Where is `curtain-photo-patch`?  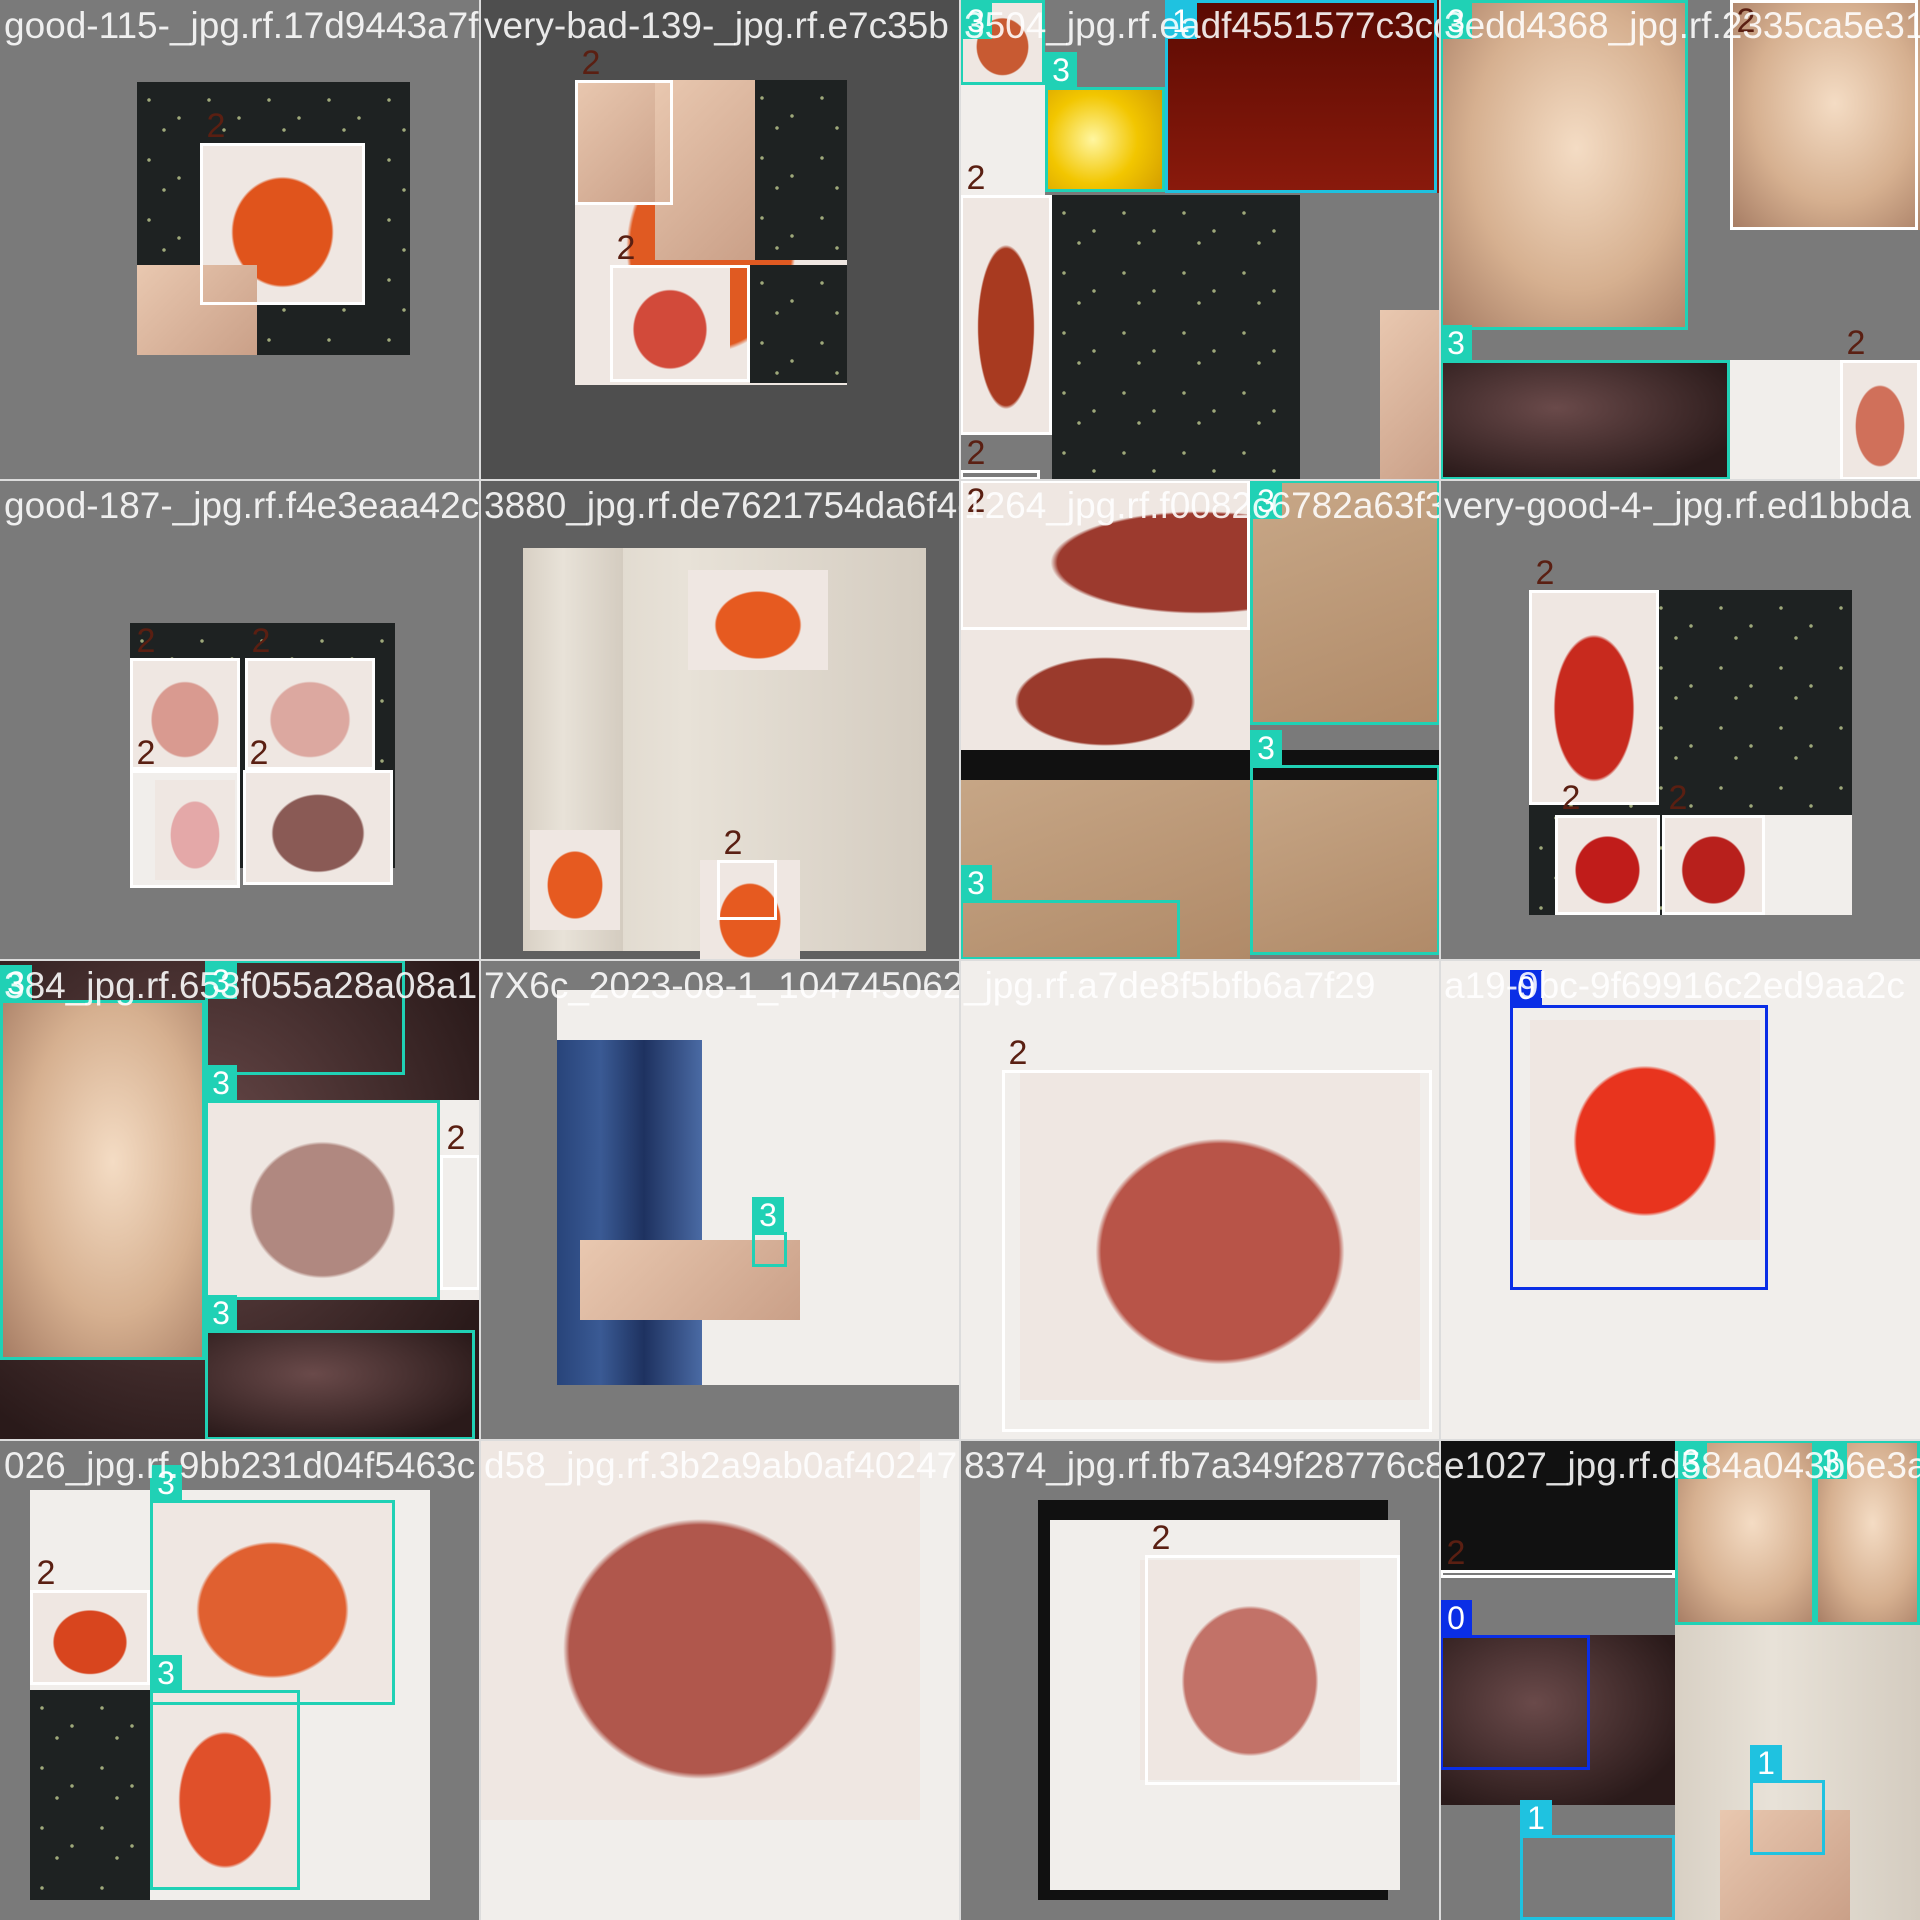
curtain-photo-patch is located at coordinates (629, 1212).